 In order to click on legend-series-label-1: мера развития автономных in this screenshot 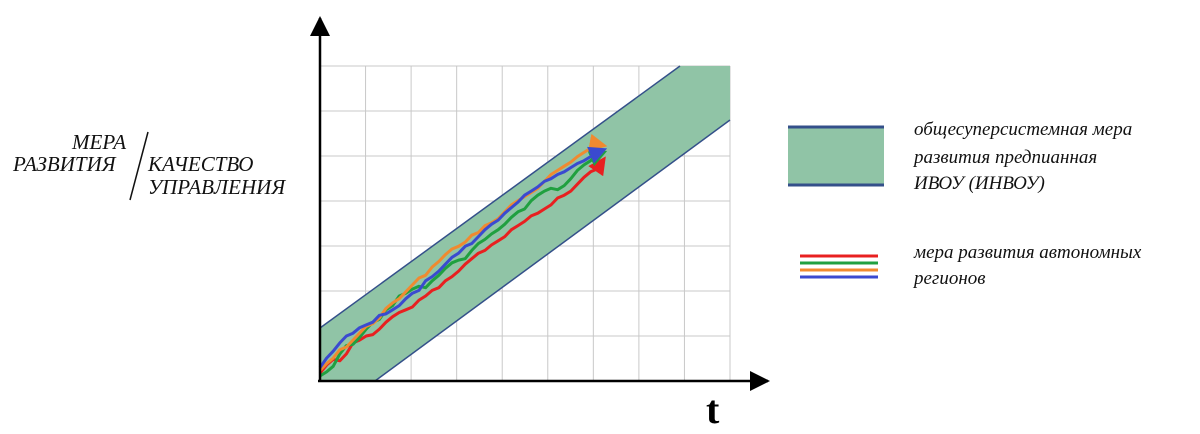, I will do `click(1028, 252)`.